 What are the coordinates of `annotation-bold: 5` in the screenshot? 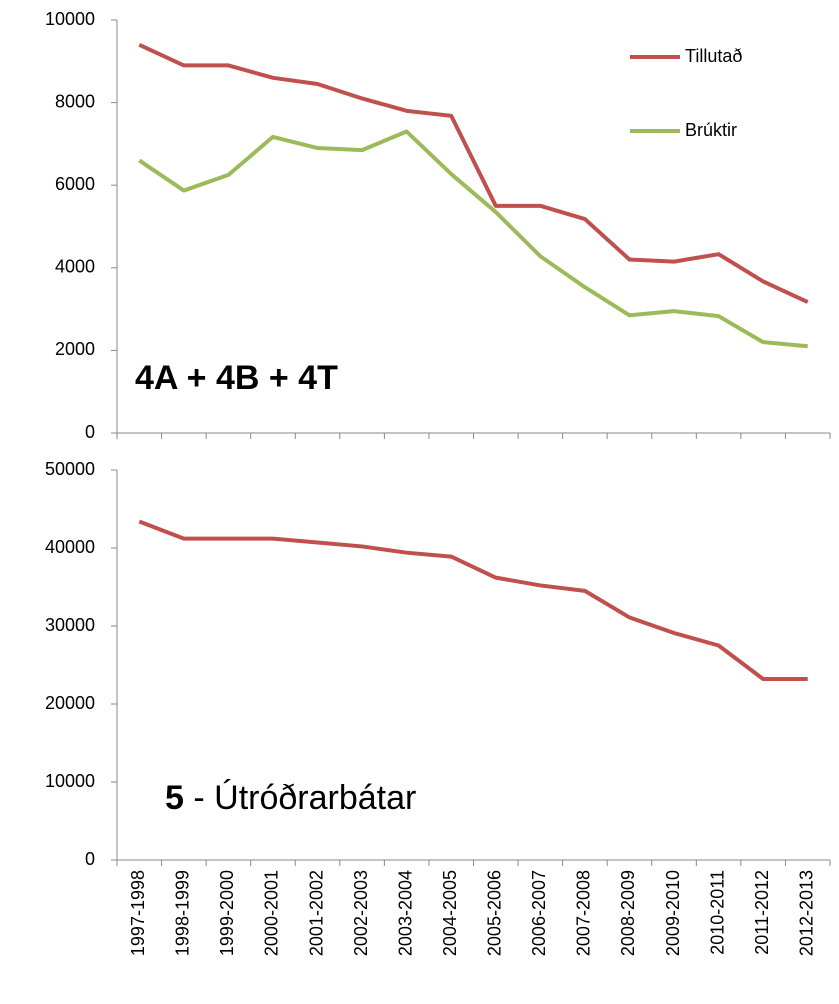 It's located at (174, 798).